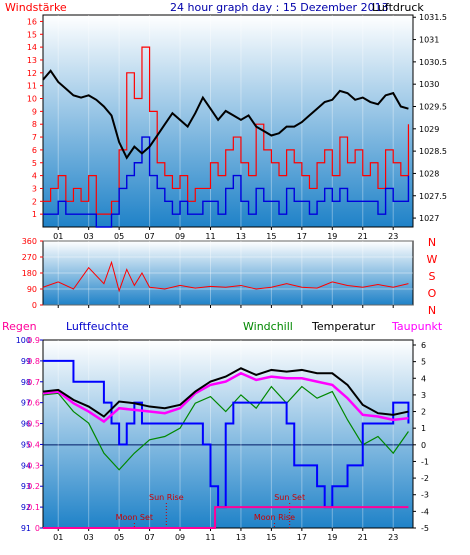 This screenshot has width=470, height=555. Describe the element at coordinates (36, 7) in the screenshot. I see `header-left-label: Windstärke` at that location.